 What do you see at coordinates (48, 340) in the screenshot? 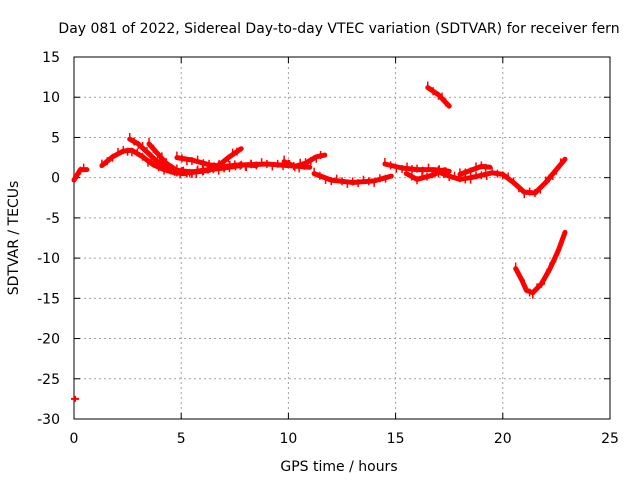
I see `y-tick-label: -20` at bounding box center [48, 340].